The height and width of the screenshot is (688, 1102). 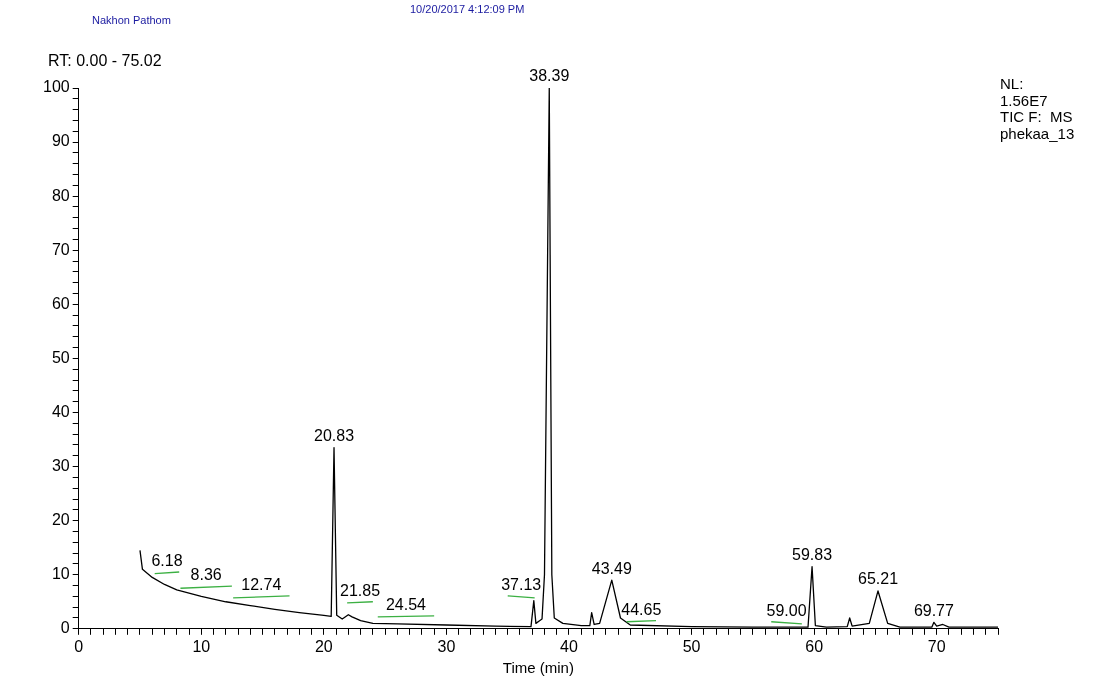 What do you see at coordinates (691, 646) in the screenshot?
I see `x-tick-label: 50` at bounding box center [691, 646].